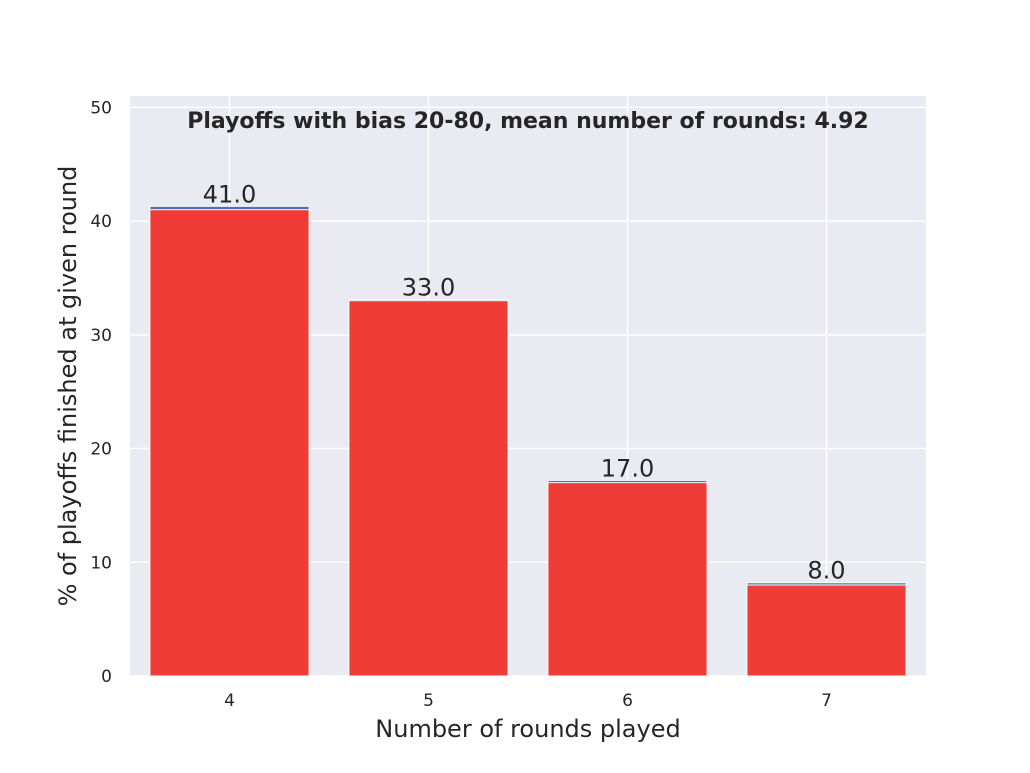 This screenshot has height=773, width=1030. Describe the element at coordinates (229, 701) in the screenshot. I see `x-tick-label: 4` at that location.